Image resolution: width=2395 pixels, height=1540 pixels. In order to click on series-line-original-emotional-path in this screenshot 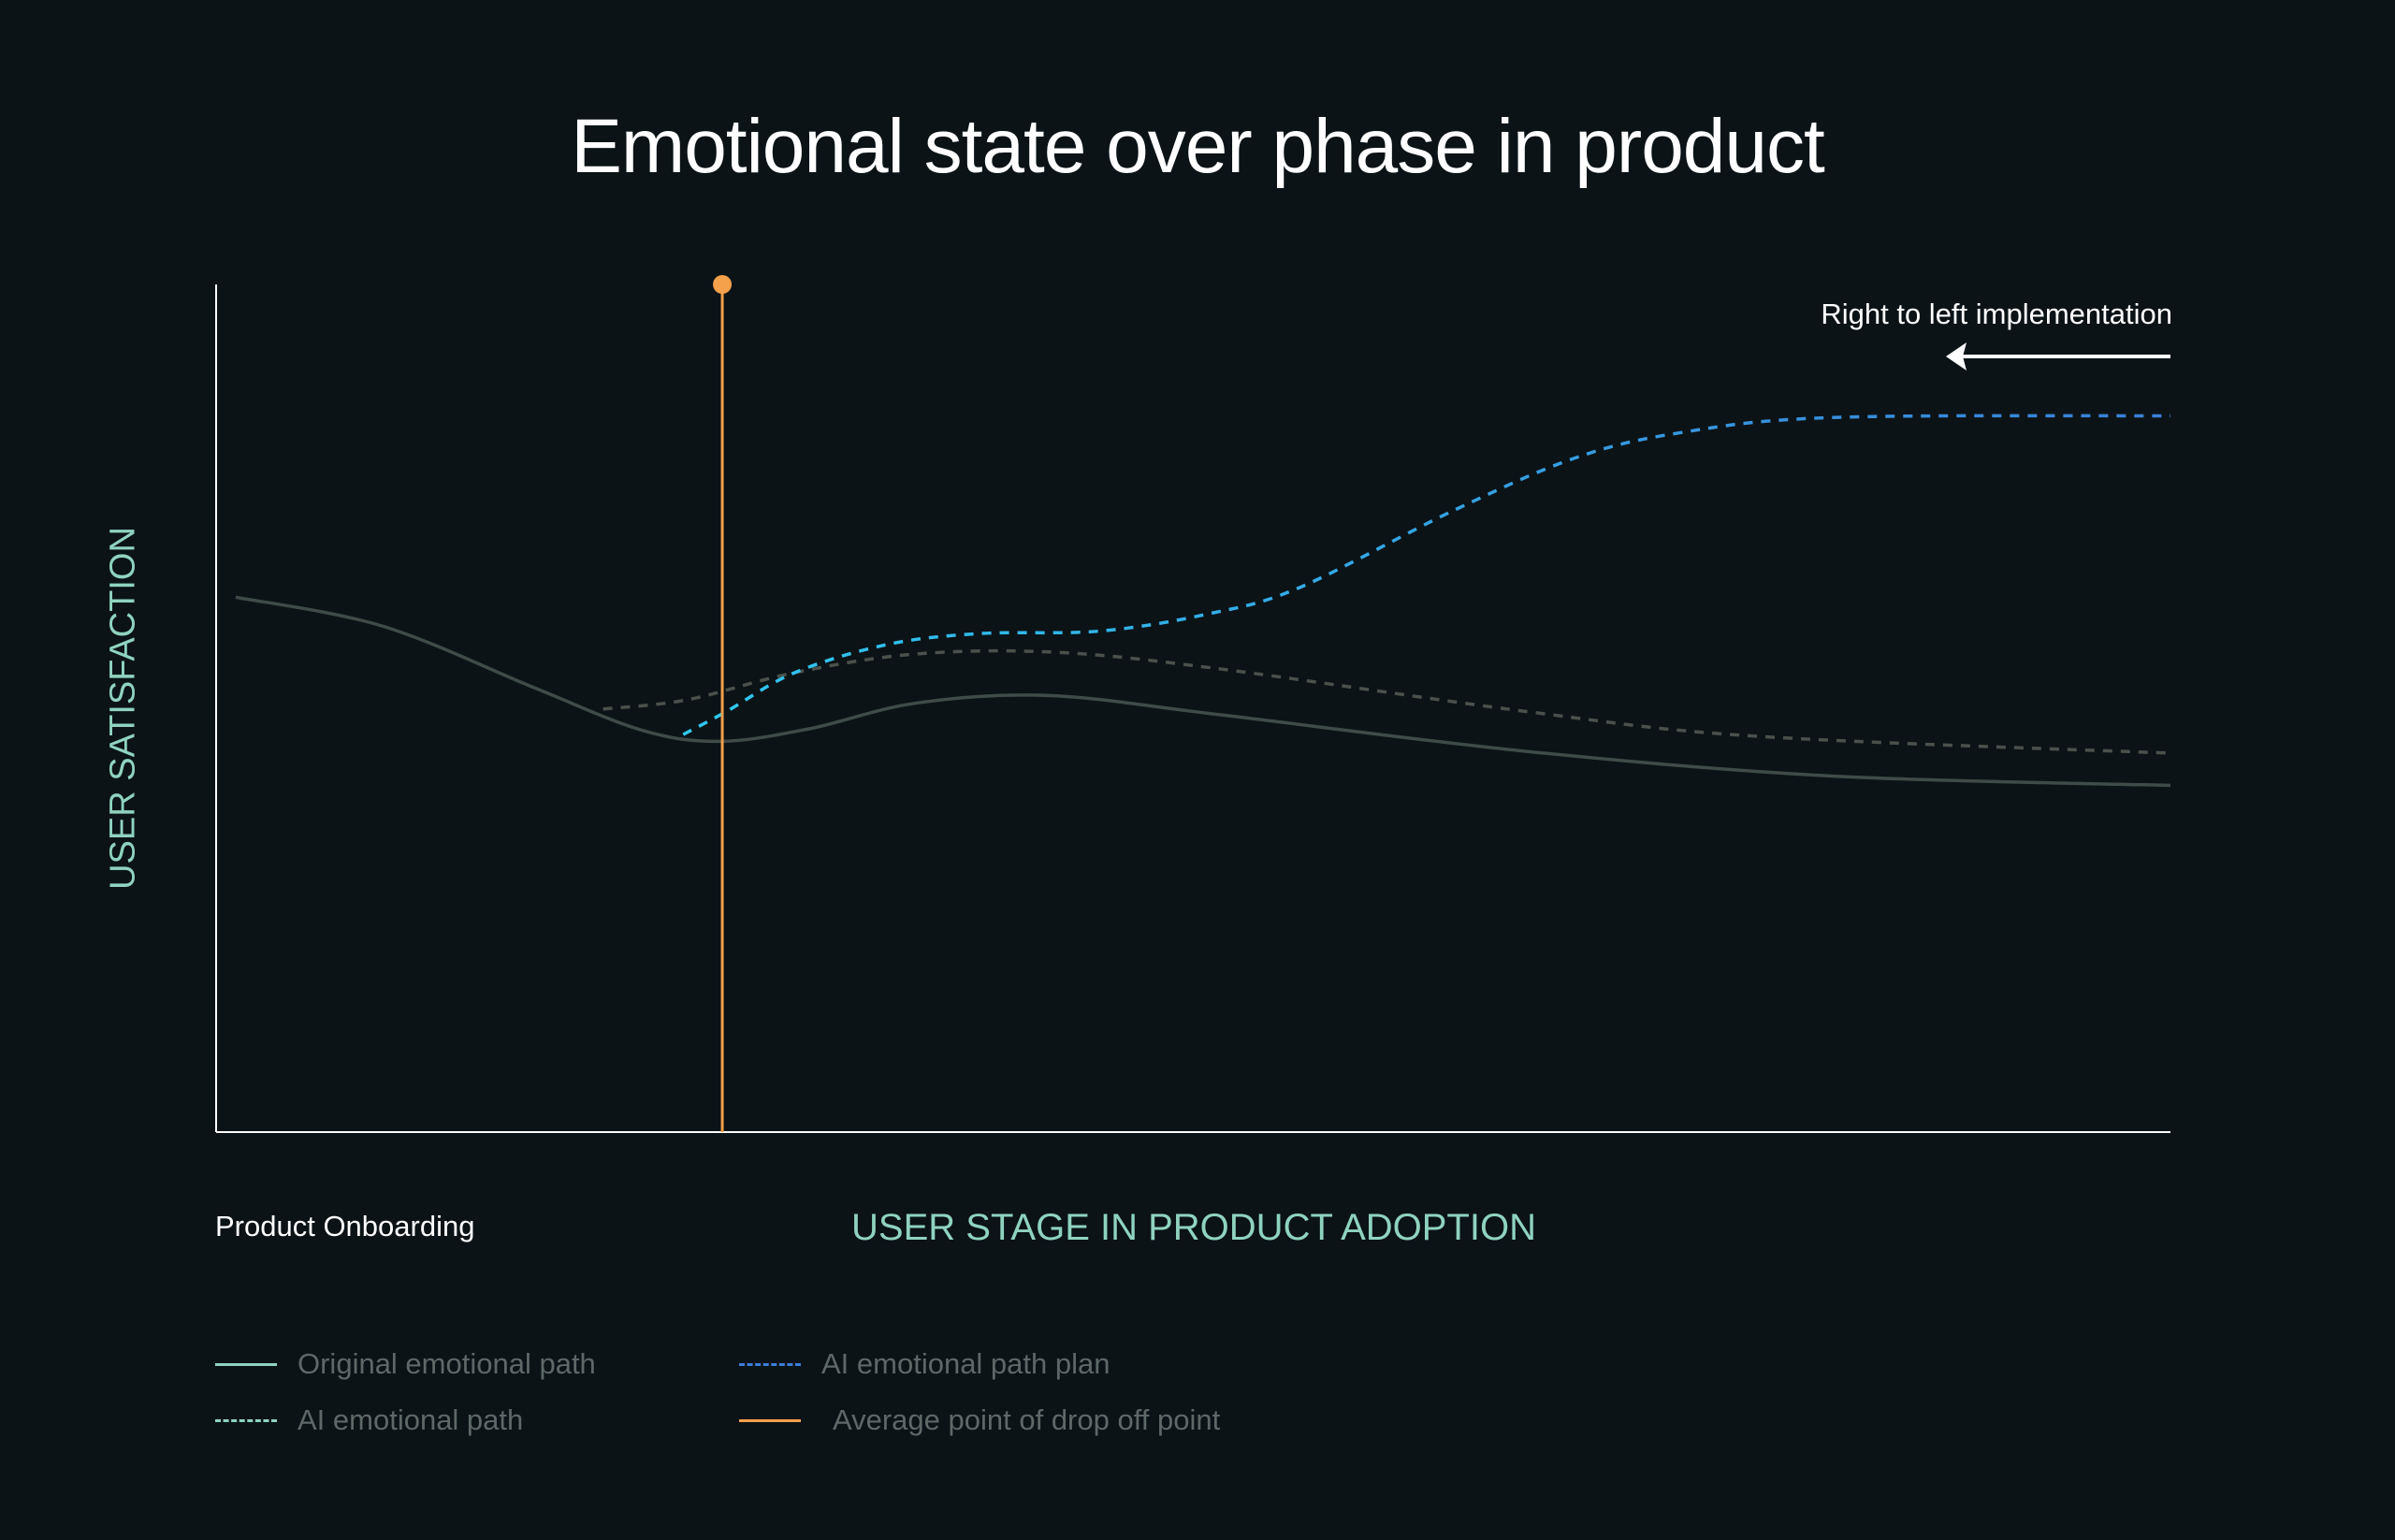, I will do `click(1203, 692)`.